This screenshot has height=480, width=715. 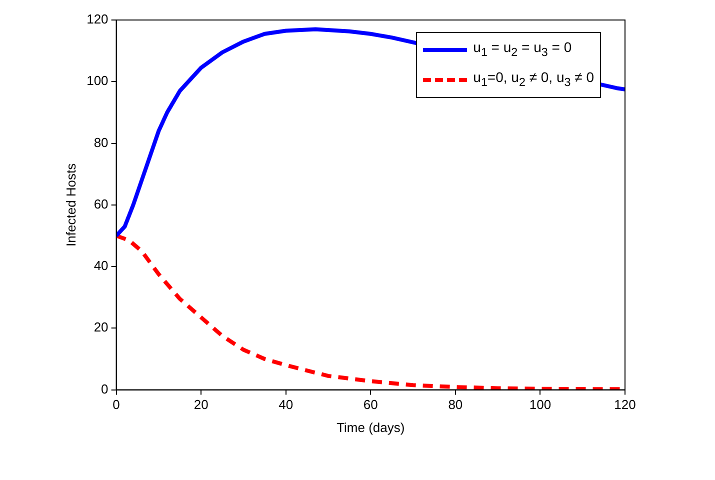 What do you see at coordinates (533, 79) in the screenshot?
I see `legend-label: u$_{1}$=0, u$_{2}$ ≠ 0, u$_{3}$ ≠ 0` at bounding box center [533, 79].